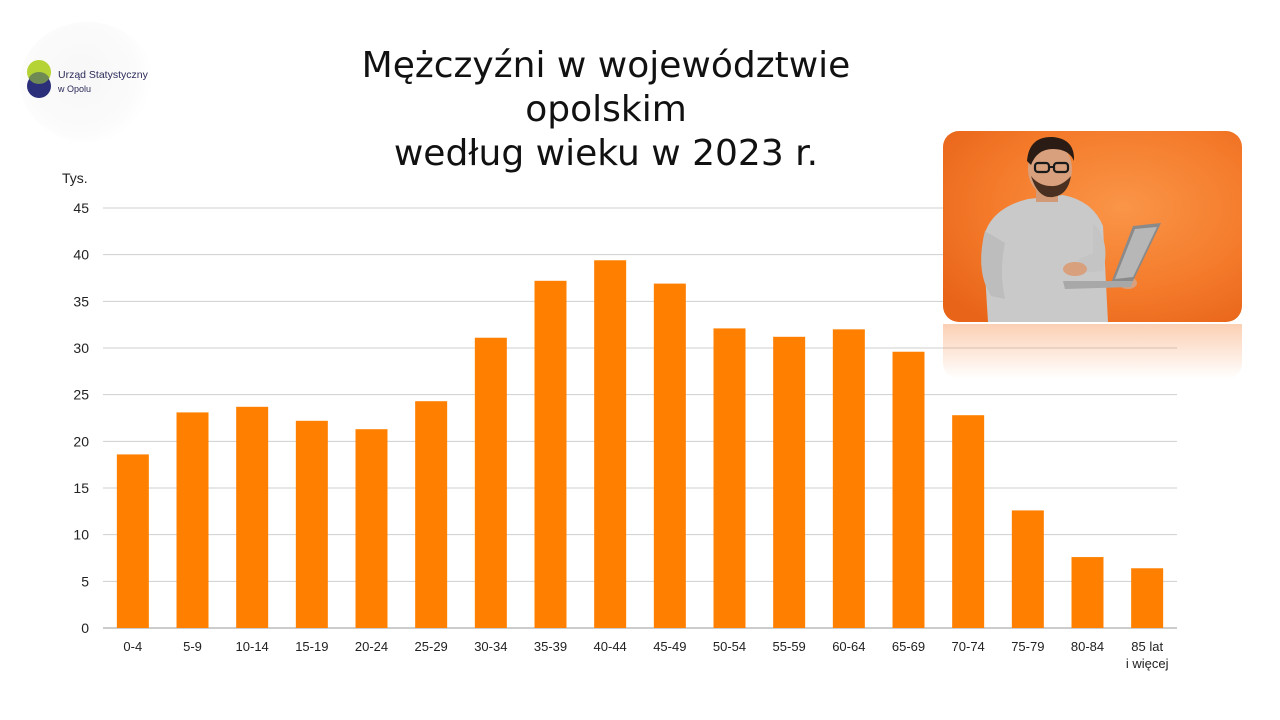 This screenshot has height=720, width=1280. I want to click on x-tick-label: 70-74, so click(968, 646).